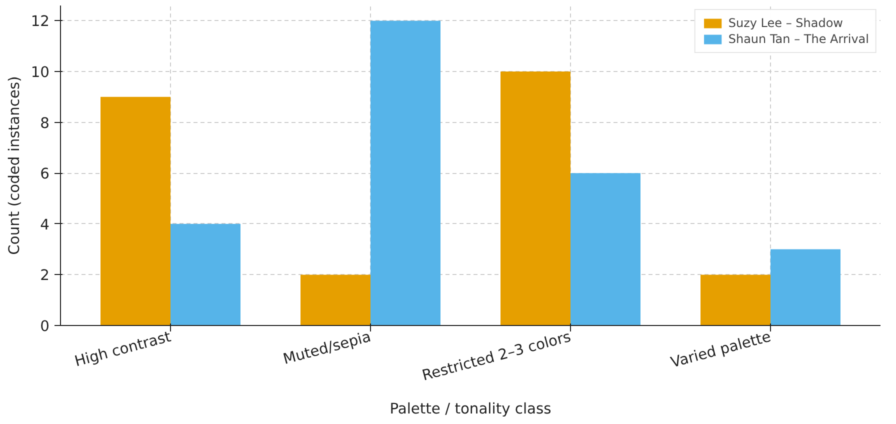 The width and height of the screenshot is (896, 424). What do you see at coordinates (45, 326) in the screenshot?
I see `y-tick-label: 0` at bounding box center [45, 326].